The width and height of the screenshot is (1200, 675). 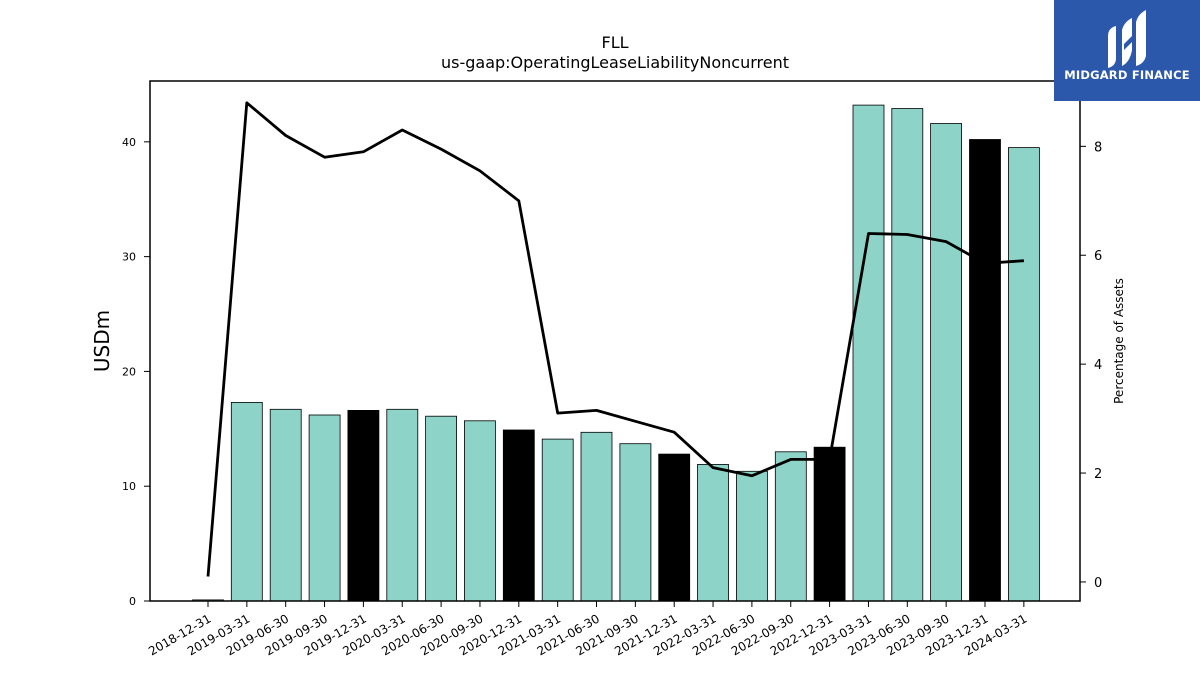 What do you see at coordinates (132, 601) in the screenshot?
I see `left-tick-label: 0` at bounding box center [132, 601].